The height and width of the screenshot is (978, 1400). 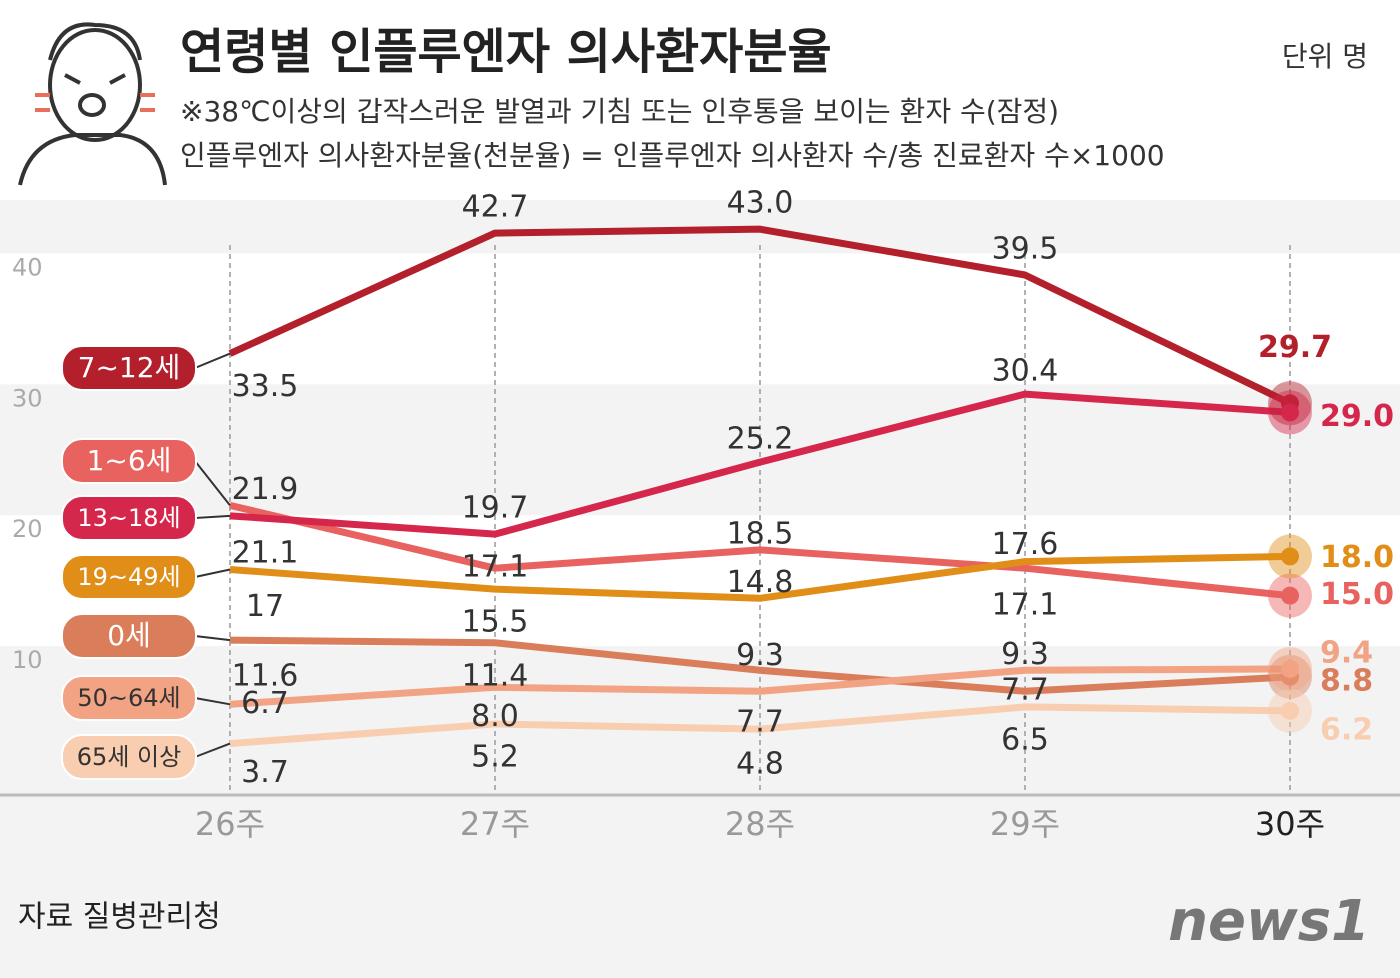 What do you see at coordinates (495, 207) in the screenshot?
I see `data-label: 42.7` at bounding box center [495, 207].